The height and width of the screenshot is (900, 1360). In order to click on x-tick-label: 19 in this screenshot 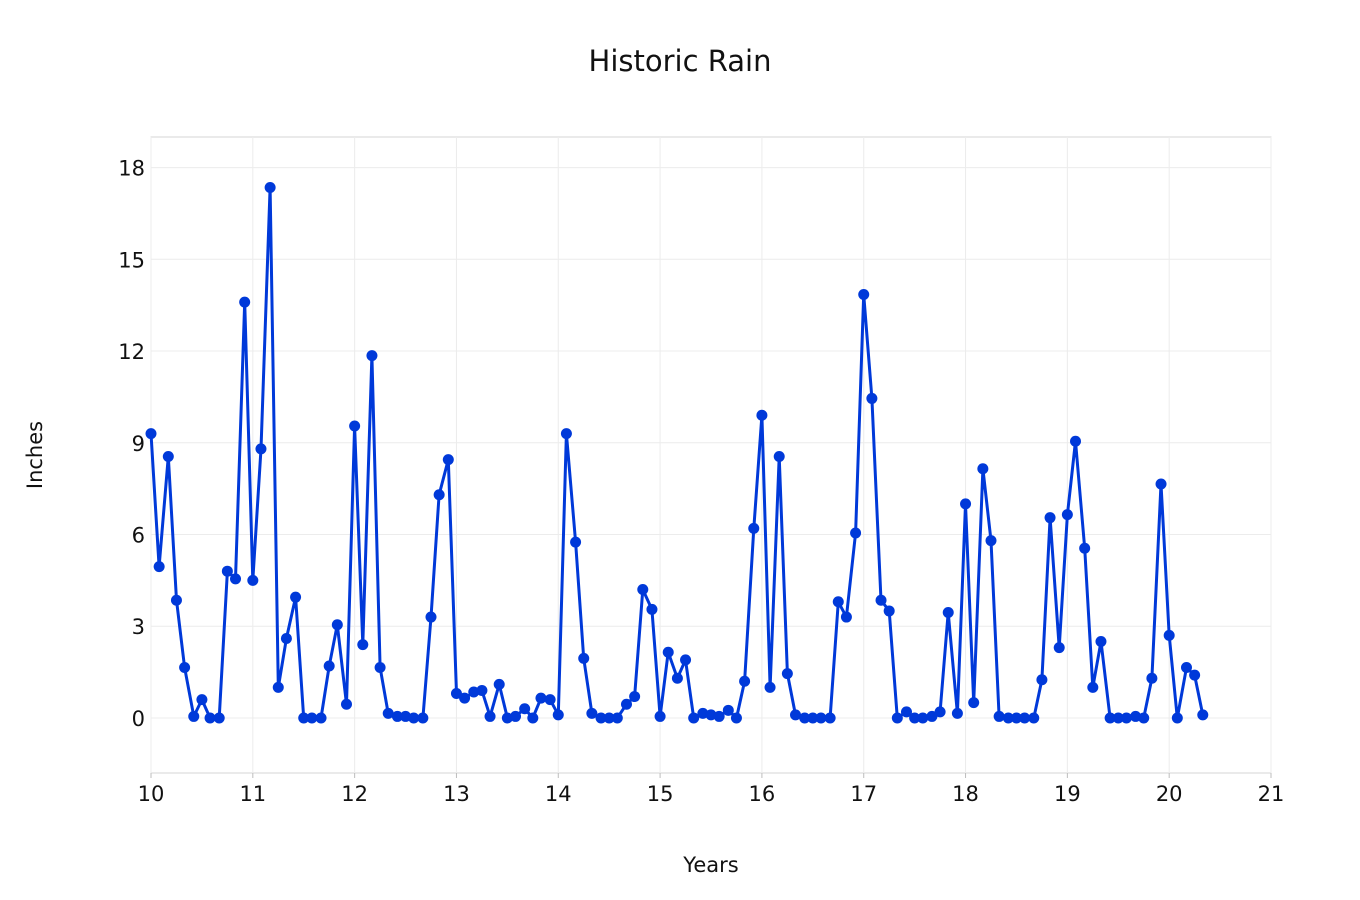, I will do `click(1067, 794)`.